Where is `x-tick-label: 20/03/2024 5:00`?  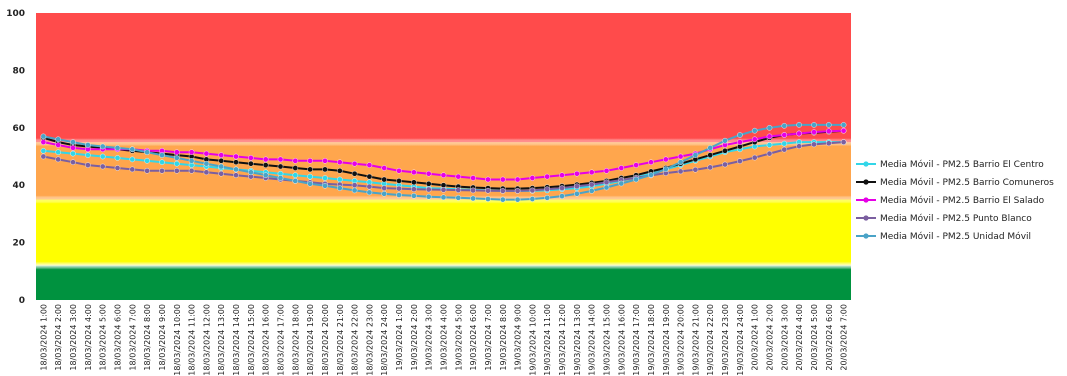 x-tick-label: 20/03/2024 5:00 is located at coordinates (814, 337).